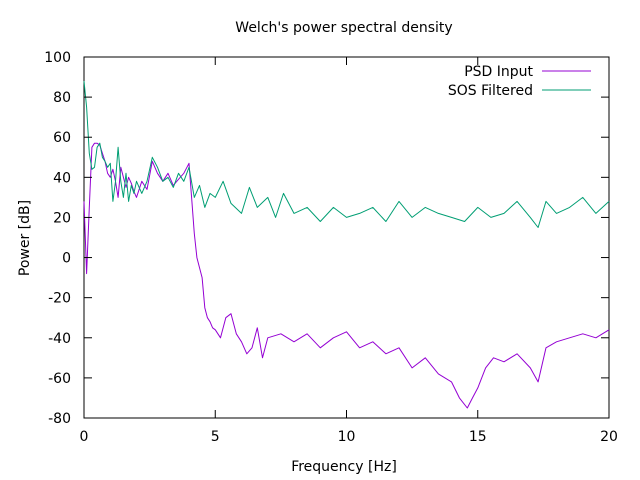 The width and height of the screenshot is (640, 480). What do you see at coordinates (59, 379) in the screenshot?
I see `y-tick-label: -60` at bounding box center [59, 379].